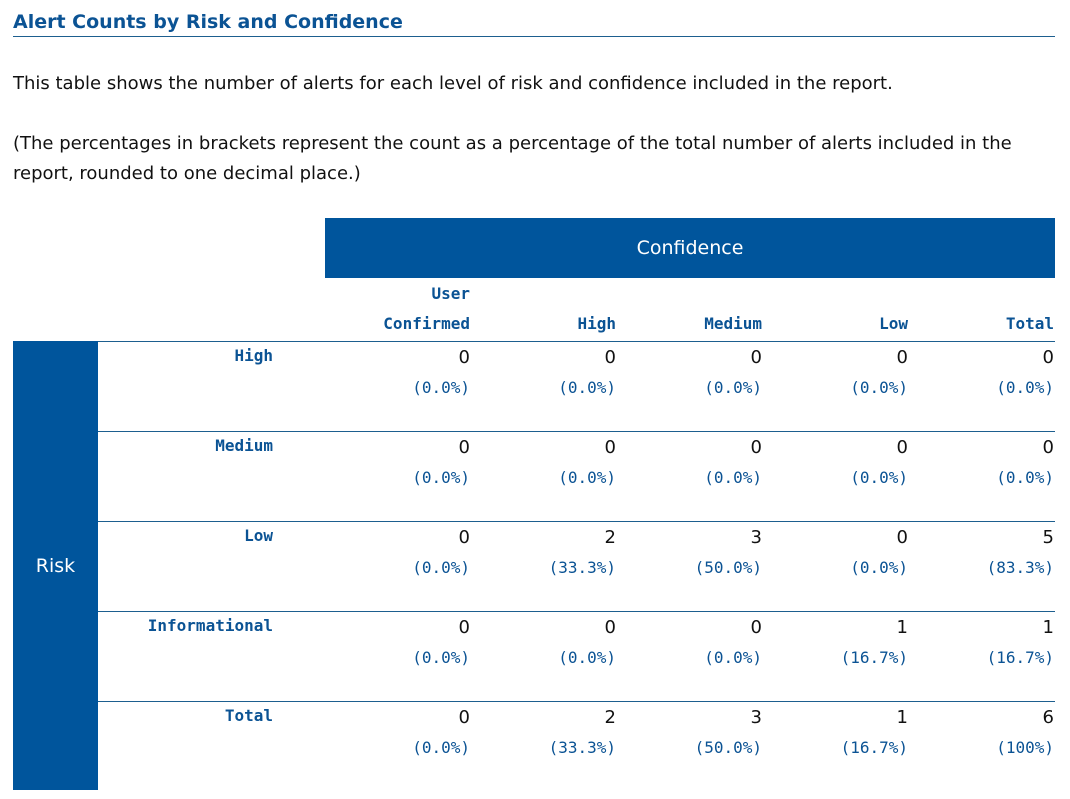 The image size is (1070, 799). What do you see at coordinates (733, 323) in the screenshot?
I see `column-header-line2: Medium` at bounding box center [733, 323].